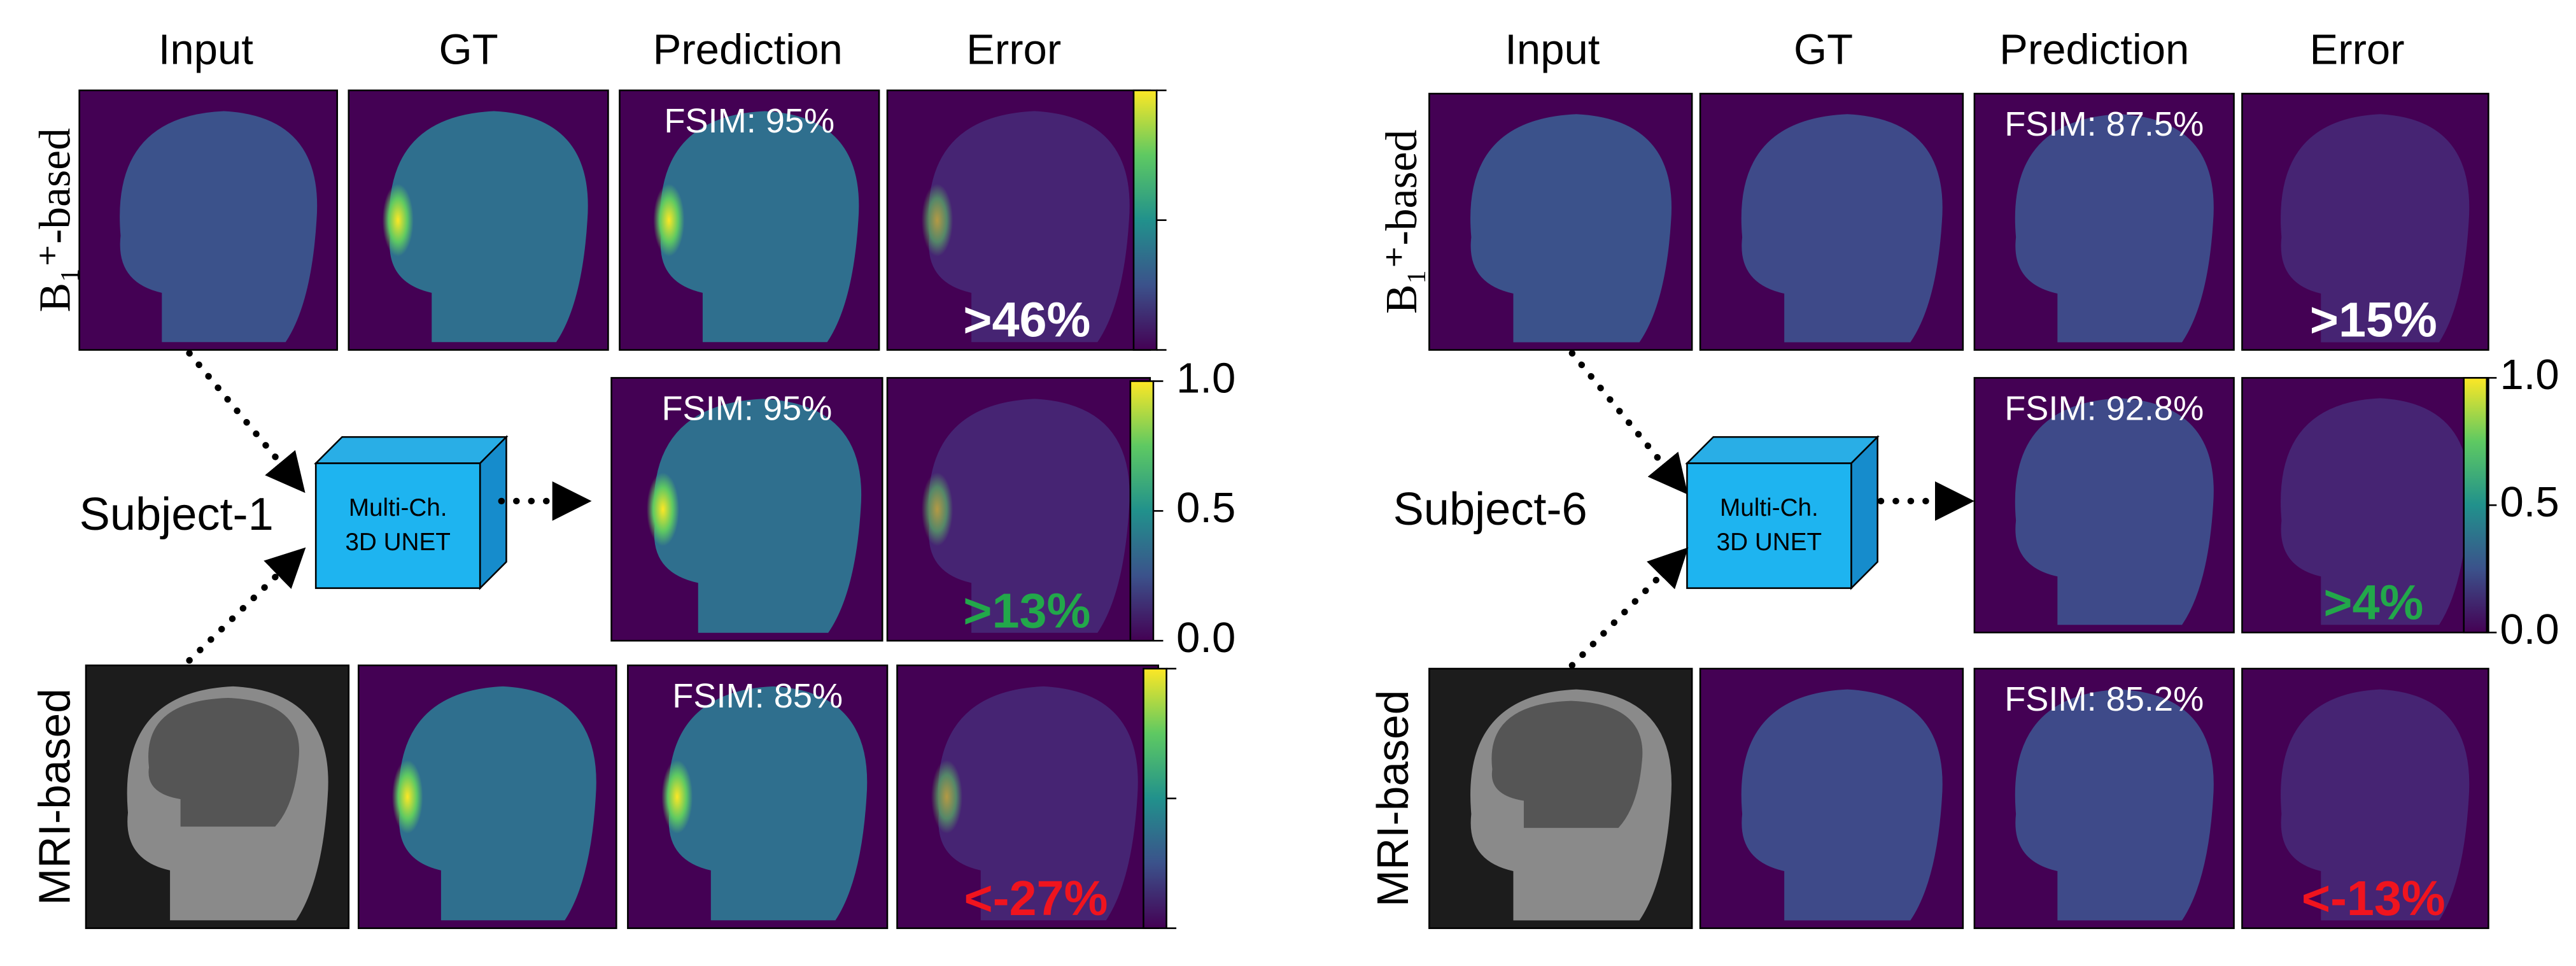 The height and width of the screenshot is (966, 2576). What do you see at coordinates (2374, 321) in the screenshot?
I see `error-label: >15%` at bounding box center [2374, 321].